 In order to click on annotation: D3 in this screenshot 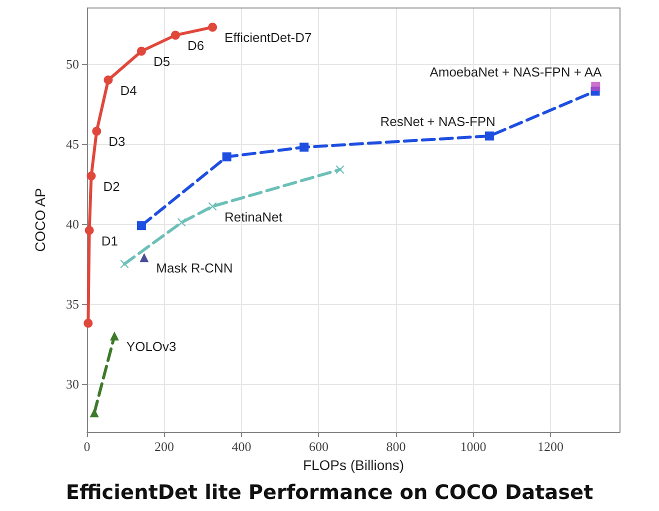, I will do `click(117, 142)`.